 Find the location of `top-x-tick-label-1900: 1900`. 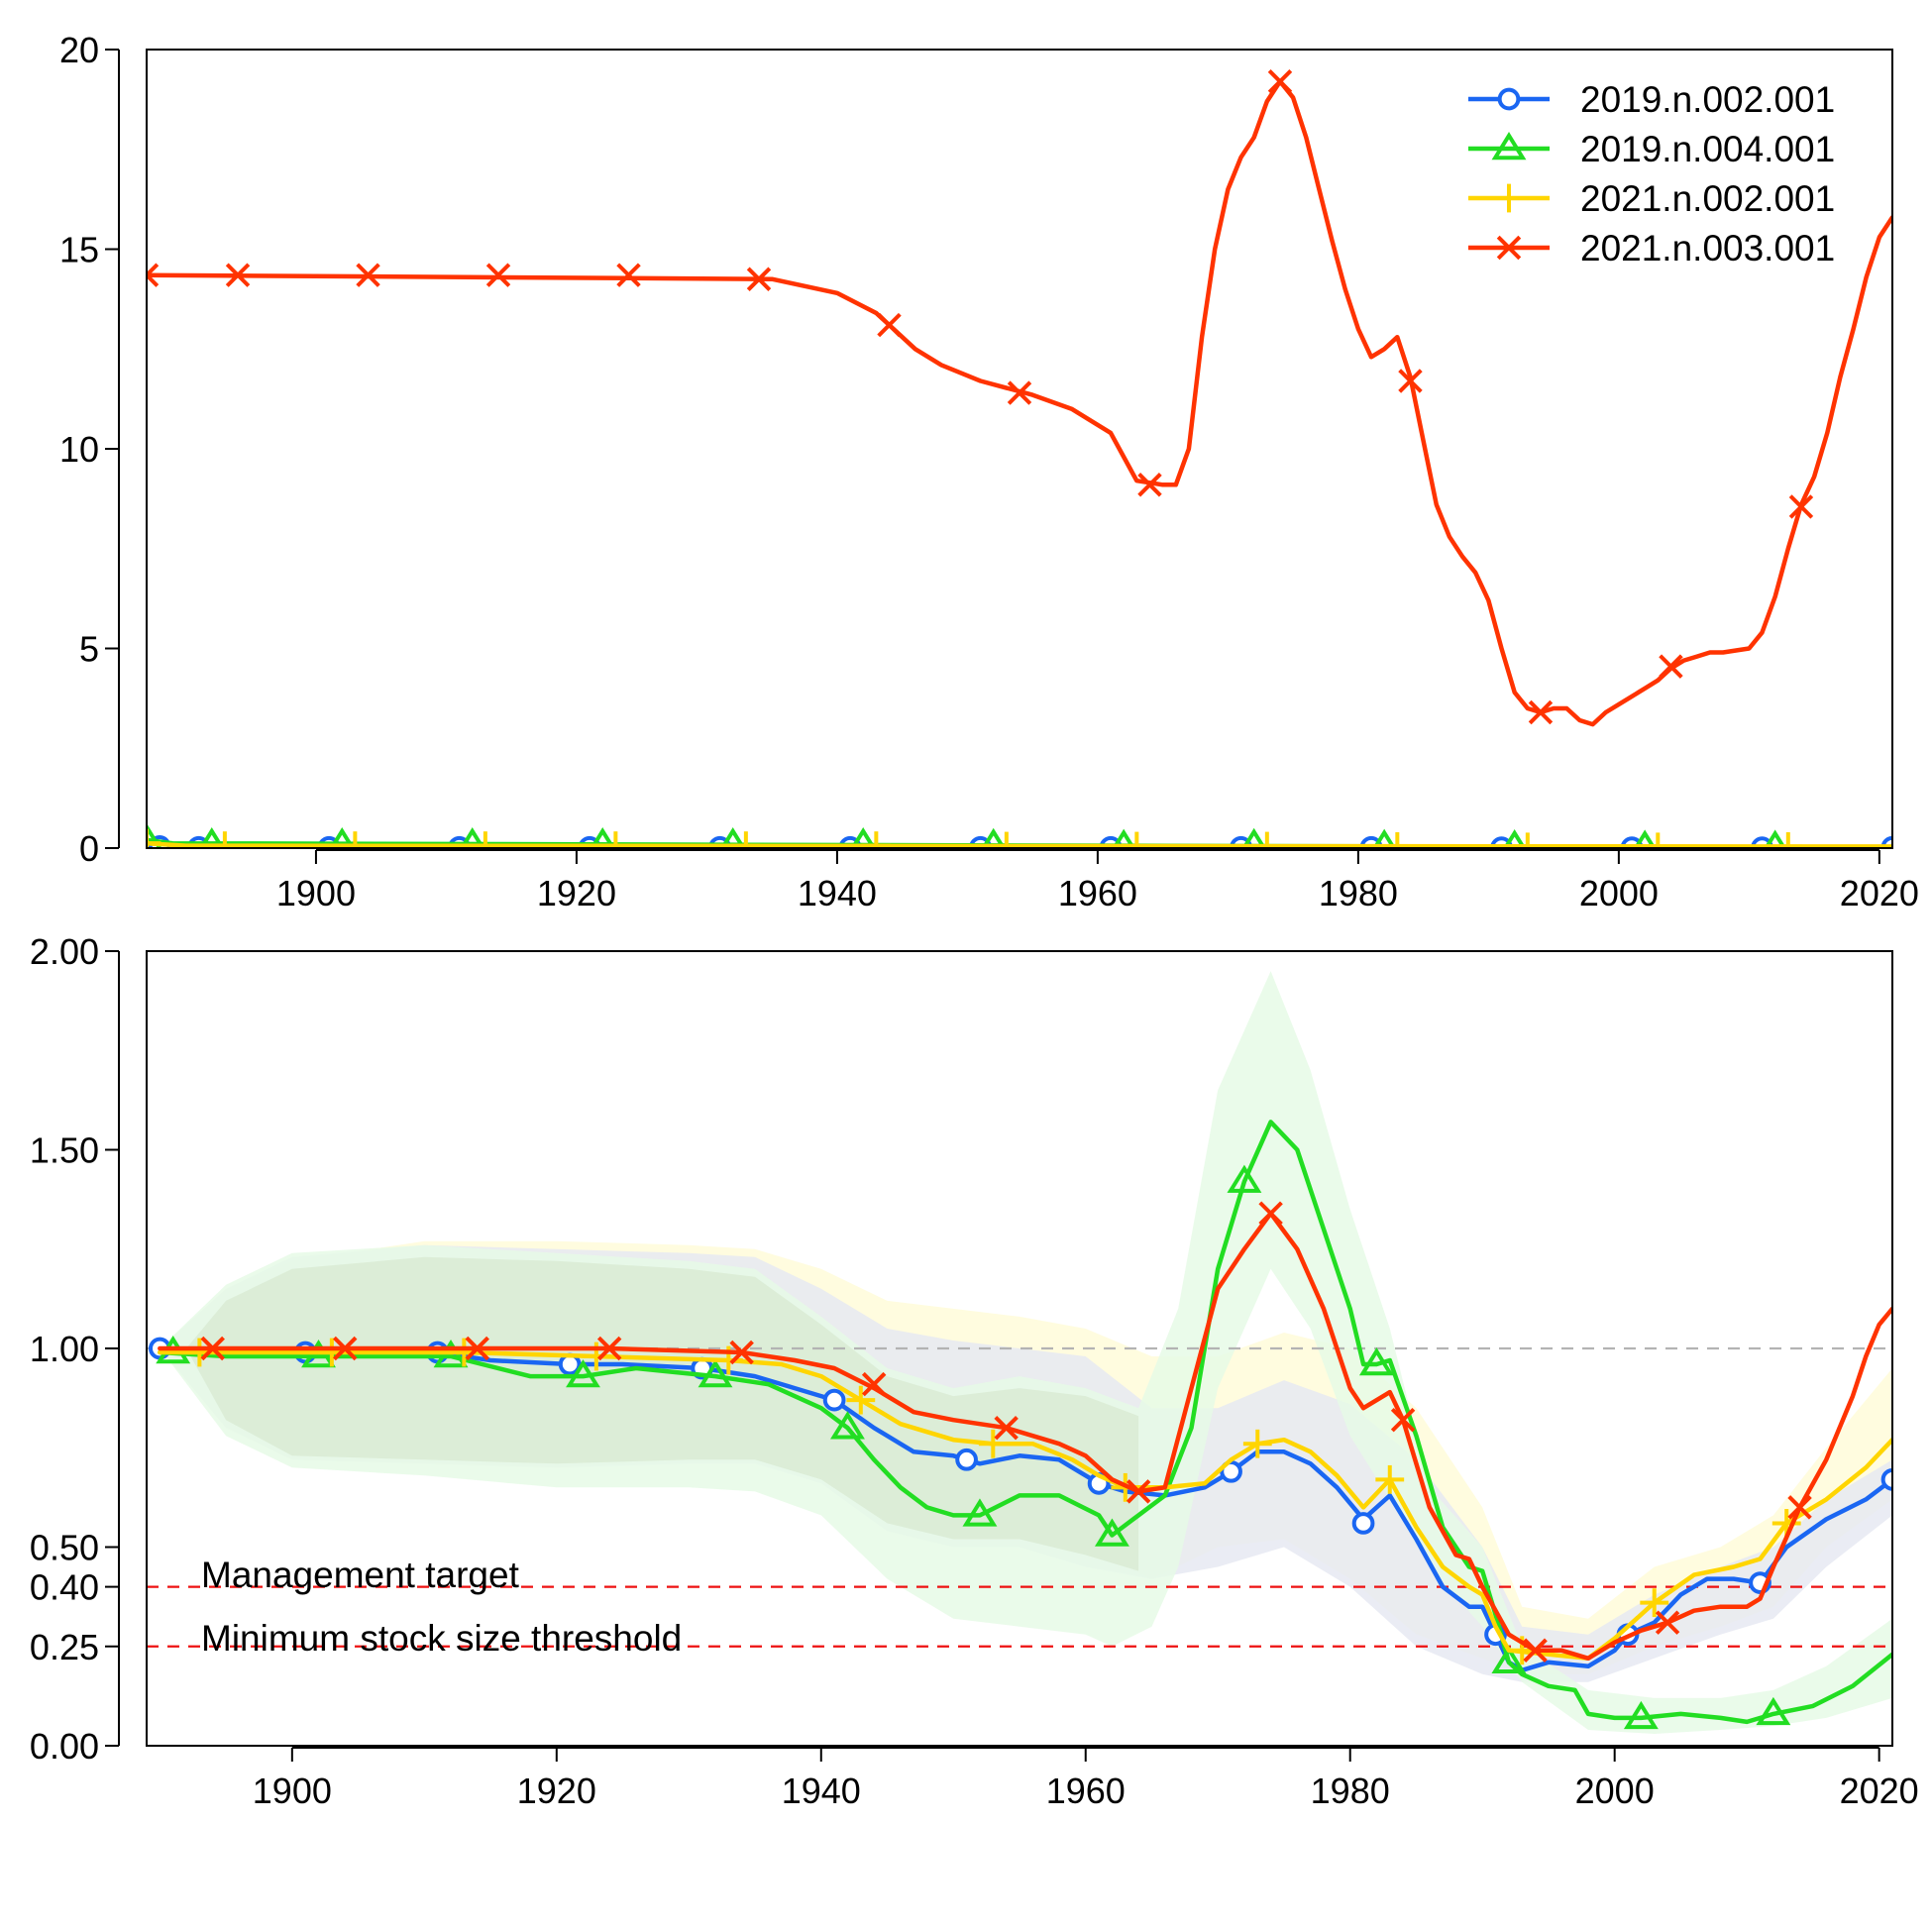

top-x-tick-label-1900: 1900 is located at coordinates (316, 893).